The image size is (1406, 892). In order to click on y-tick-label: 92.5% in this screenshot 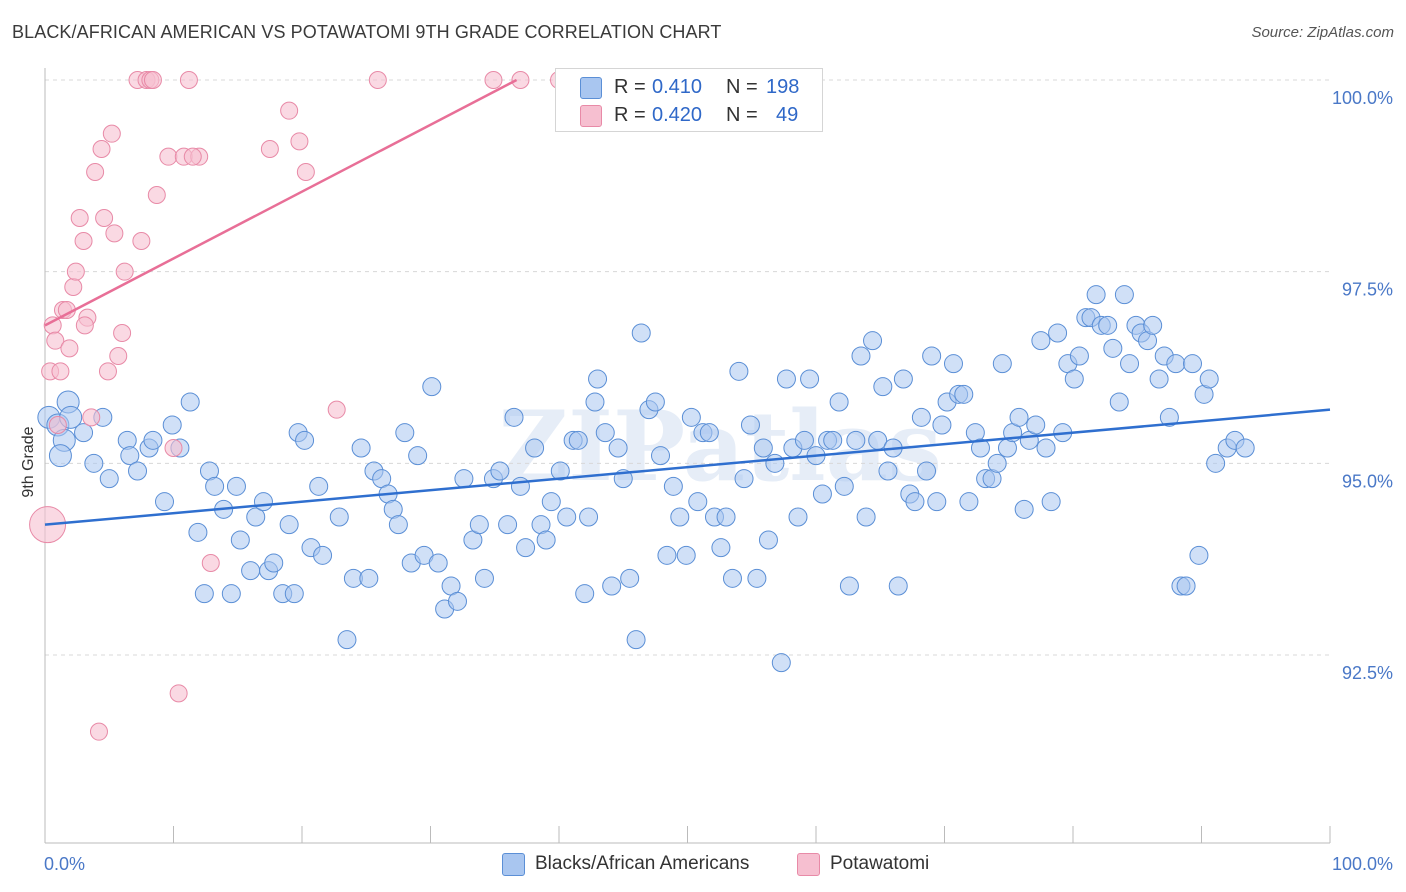, I will do `click(1367, 673)`.